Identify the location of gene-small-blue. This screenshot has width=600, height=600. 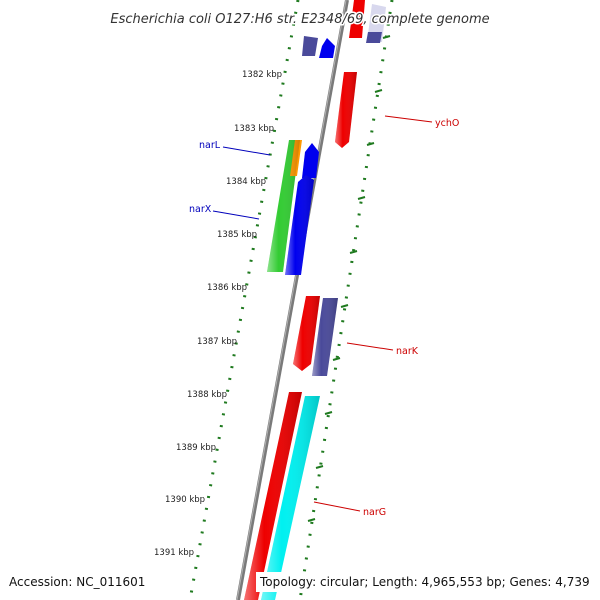
(310, 160).